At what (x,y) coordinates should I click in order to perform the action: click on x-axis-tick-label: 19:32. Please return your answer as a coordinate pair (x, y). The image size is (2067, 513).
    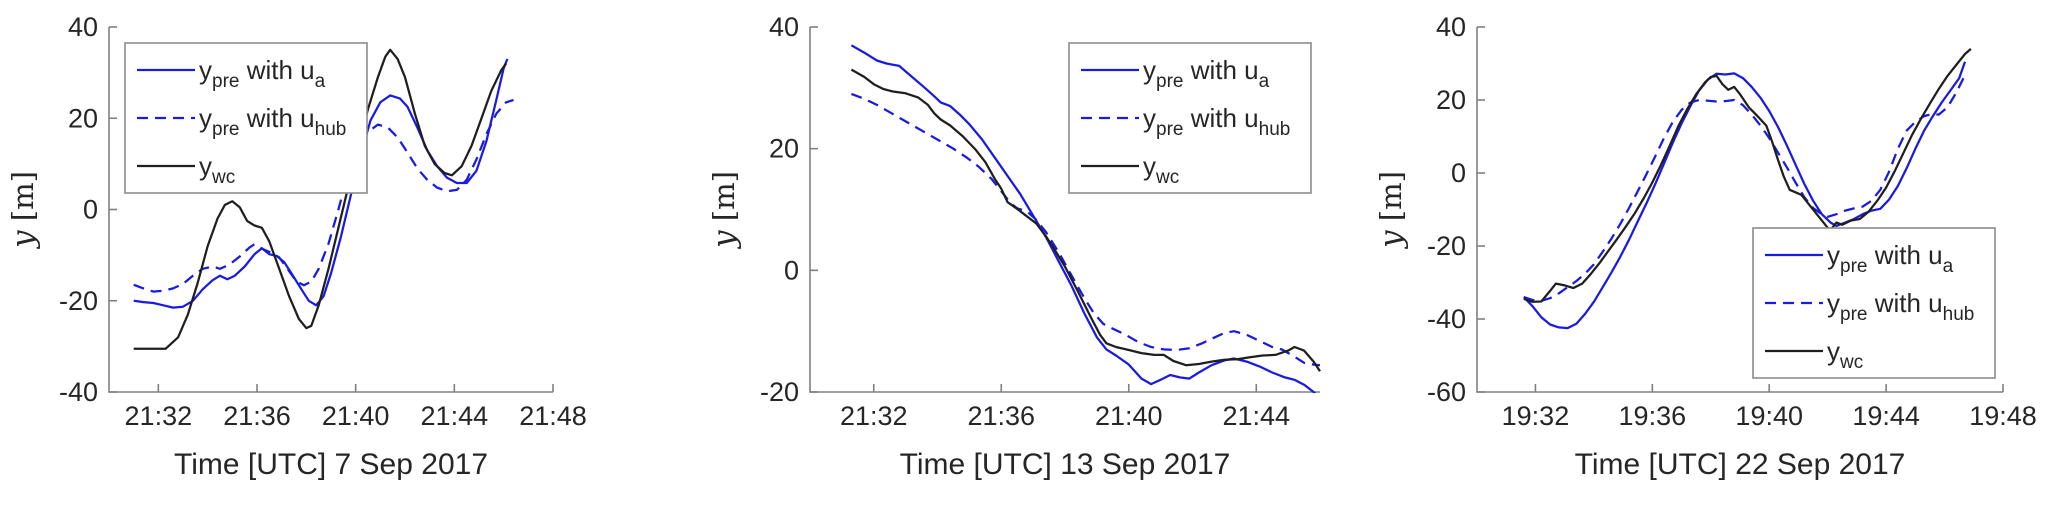
    Looking at the image, I should click on (1536, 416).